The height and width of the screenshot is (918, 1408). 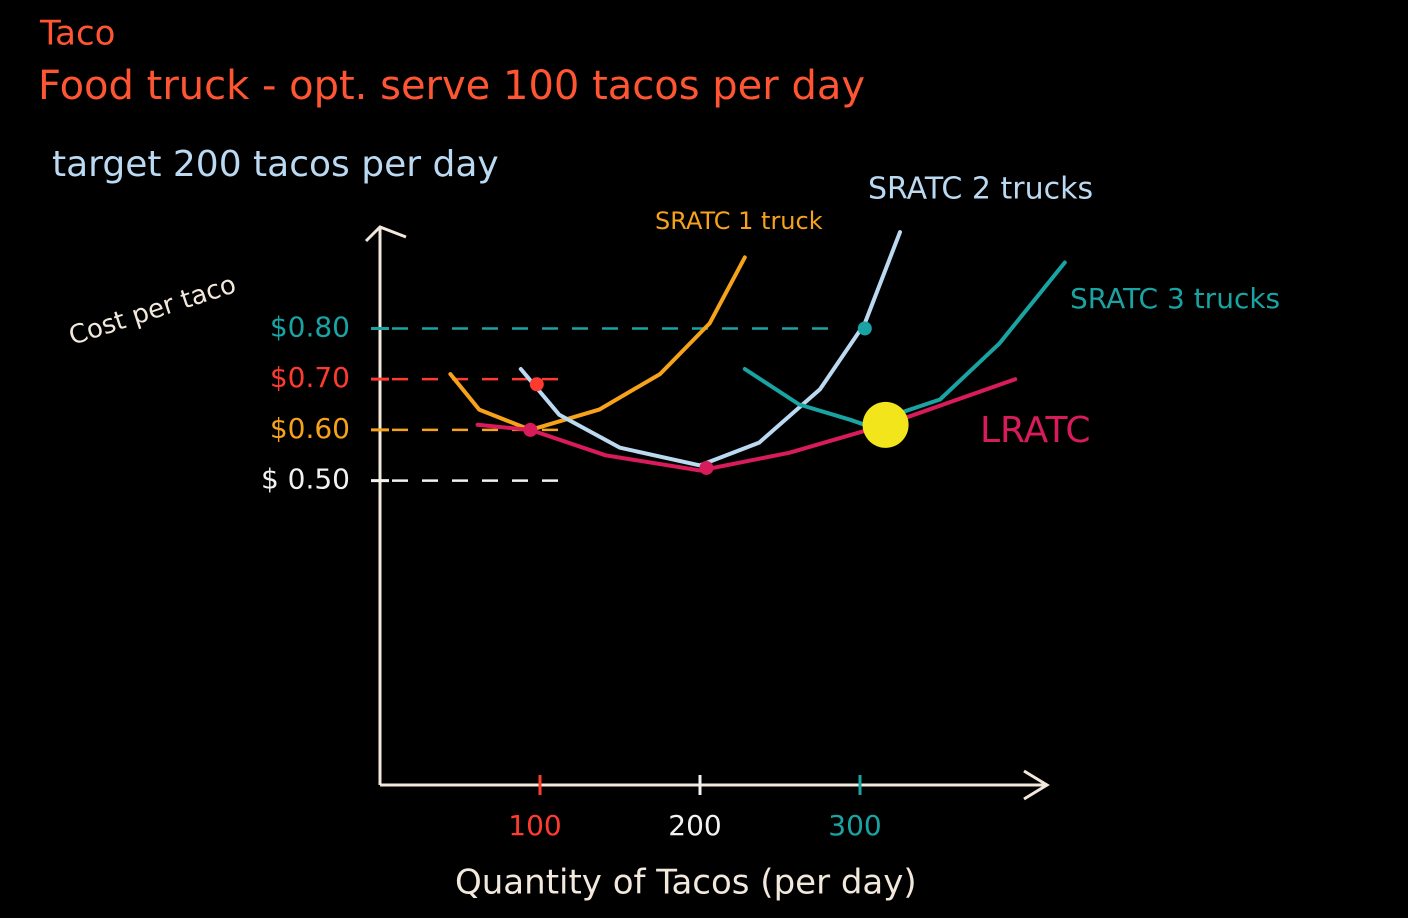 I want to click on y-tick-label: $0.70, so click(x=310, y=377).